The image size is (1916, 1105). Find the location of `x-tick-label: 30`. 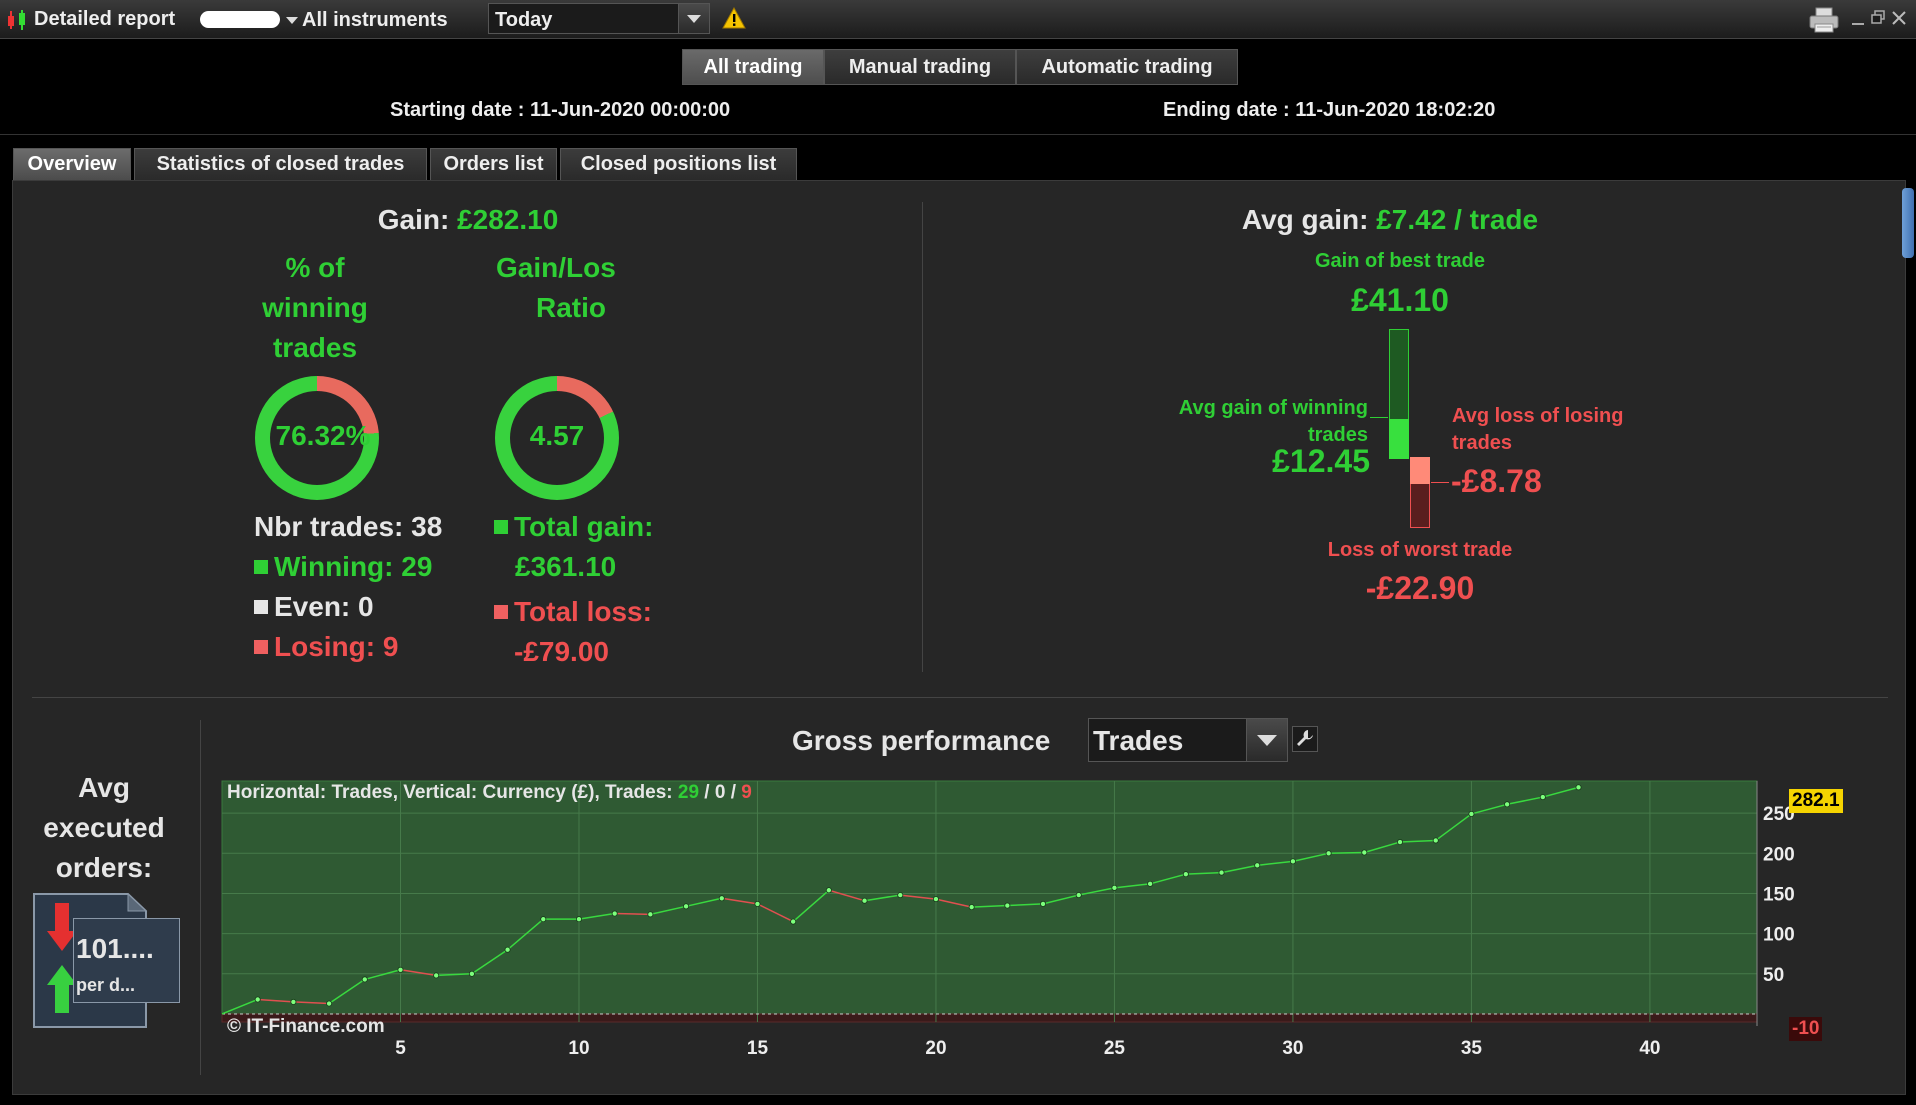

x-tick-label: 30 is located at coordinates (1292, 1048).